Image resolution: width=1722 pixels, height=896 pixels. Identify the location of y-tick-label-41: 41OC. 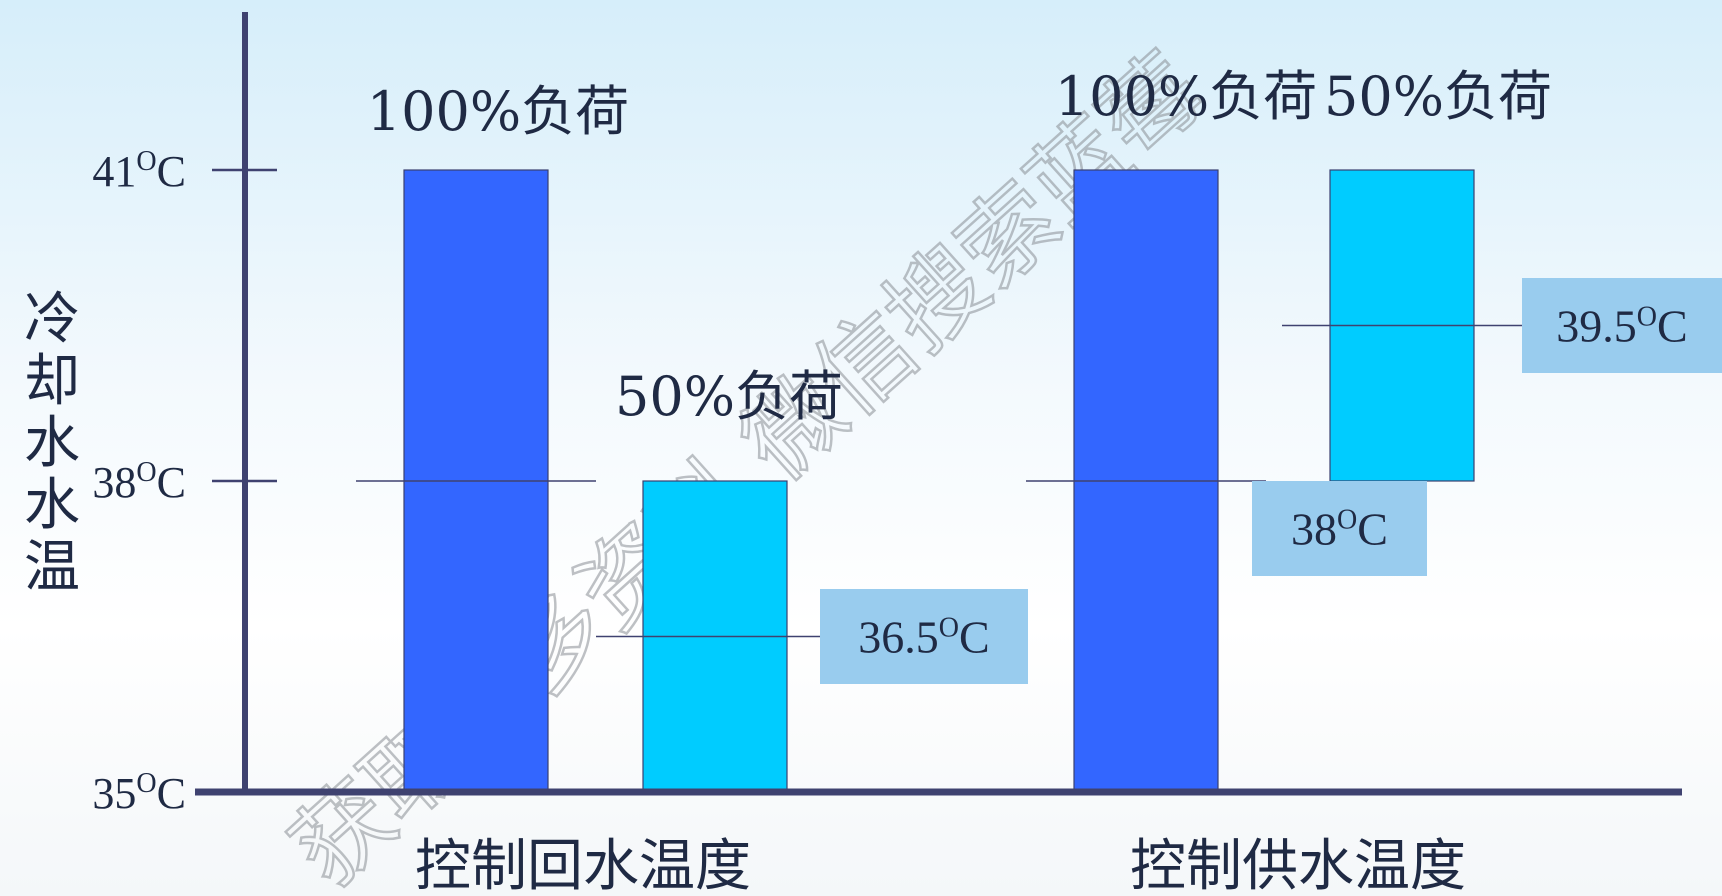
(139, 171).